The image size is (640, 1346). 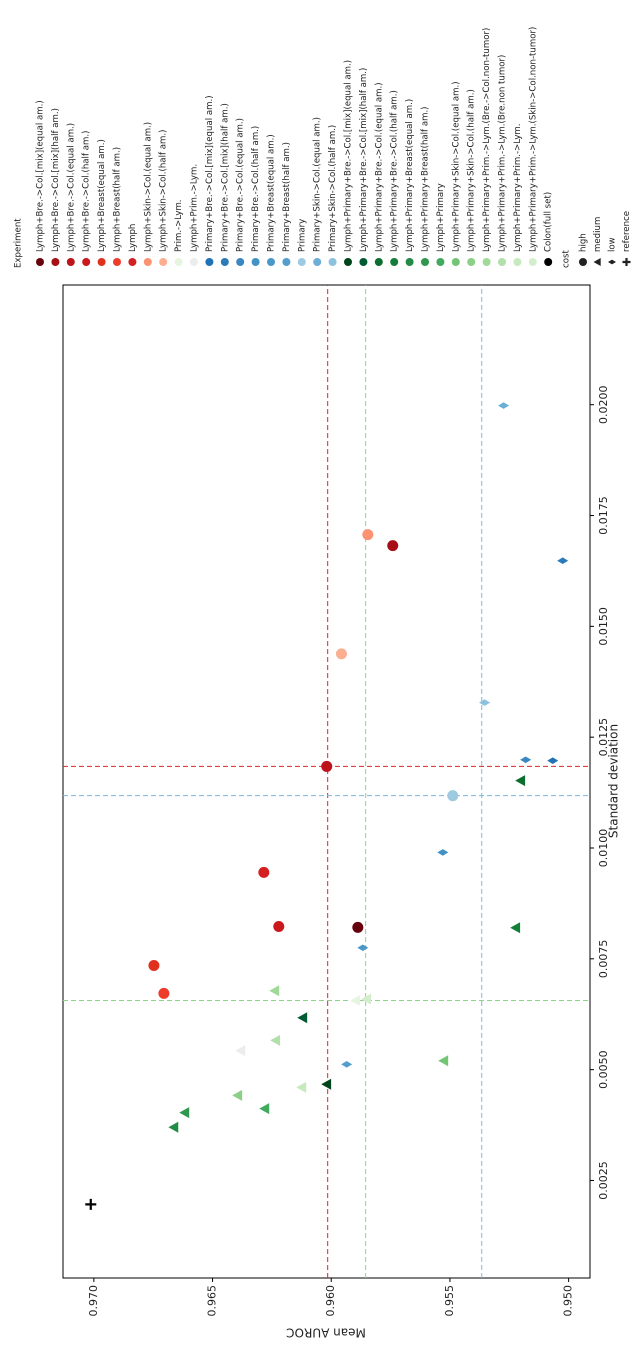 I want to click on legend-label: Primary+Bre.->Col.(half am.), so click(x=256, y=189).